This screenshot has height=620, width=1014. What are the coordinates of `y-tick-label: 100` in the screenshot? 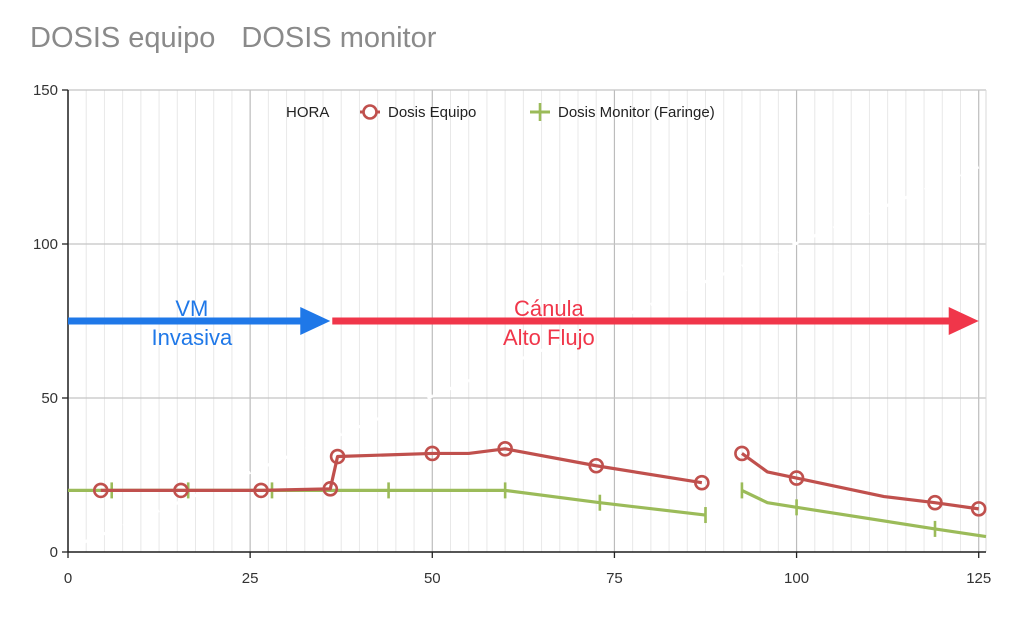 It's located at (45, 244).